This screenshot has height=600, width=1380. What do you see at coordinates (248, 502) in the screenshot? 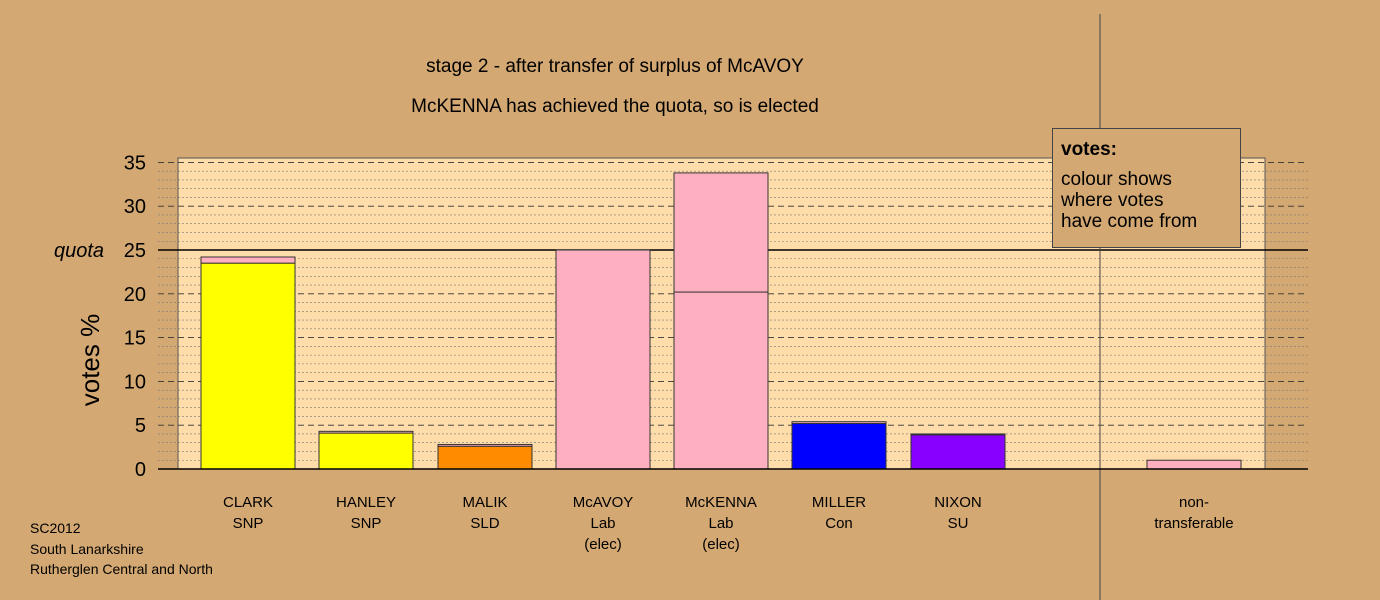
I see `x-category-label: CLARK` at bounding box center [248, 502].